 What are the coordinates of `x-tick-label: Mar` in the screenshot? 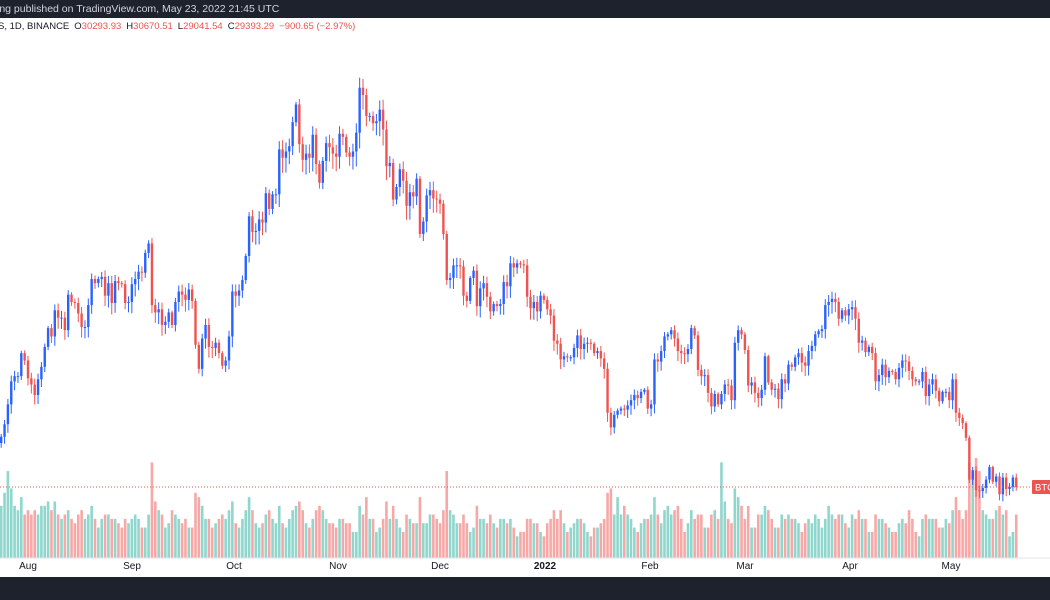 It's located at (745, 566).